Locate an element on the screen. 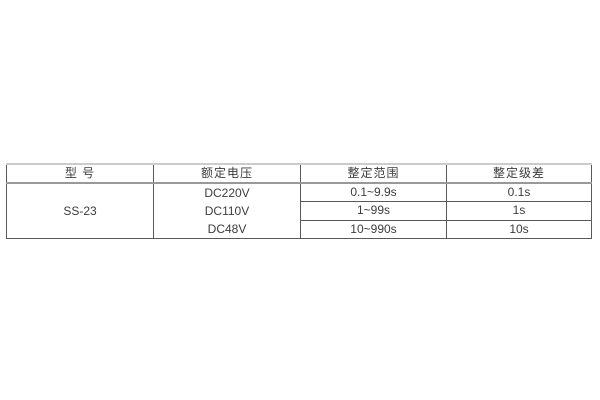  table-row: 10~990s 10s is located at coordinates (299, 229).